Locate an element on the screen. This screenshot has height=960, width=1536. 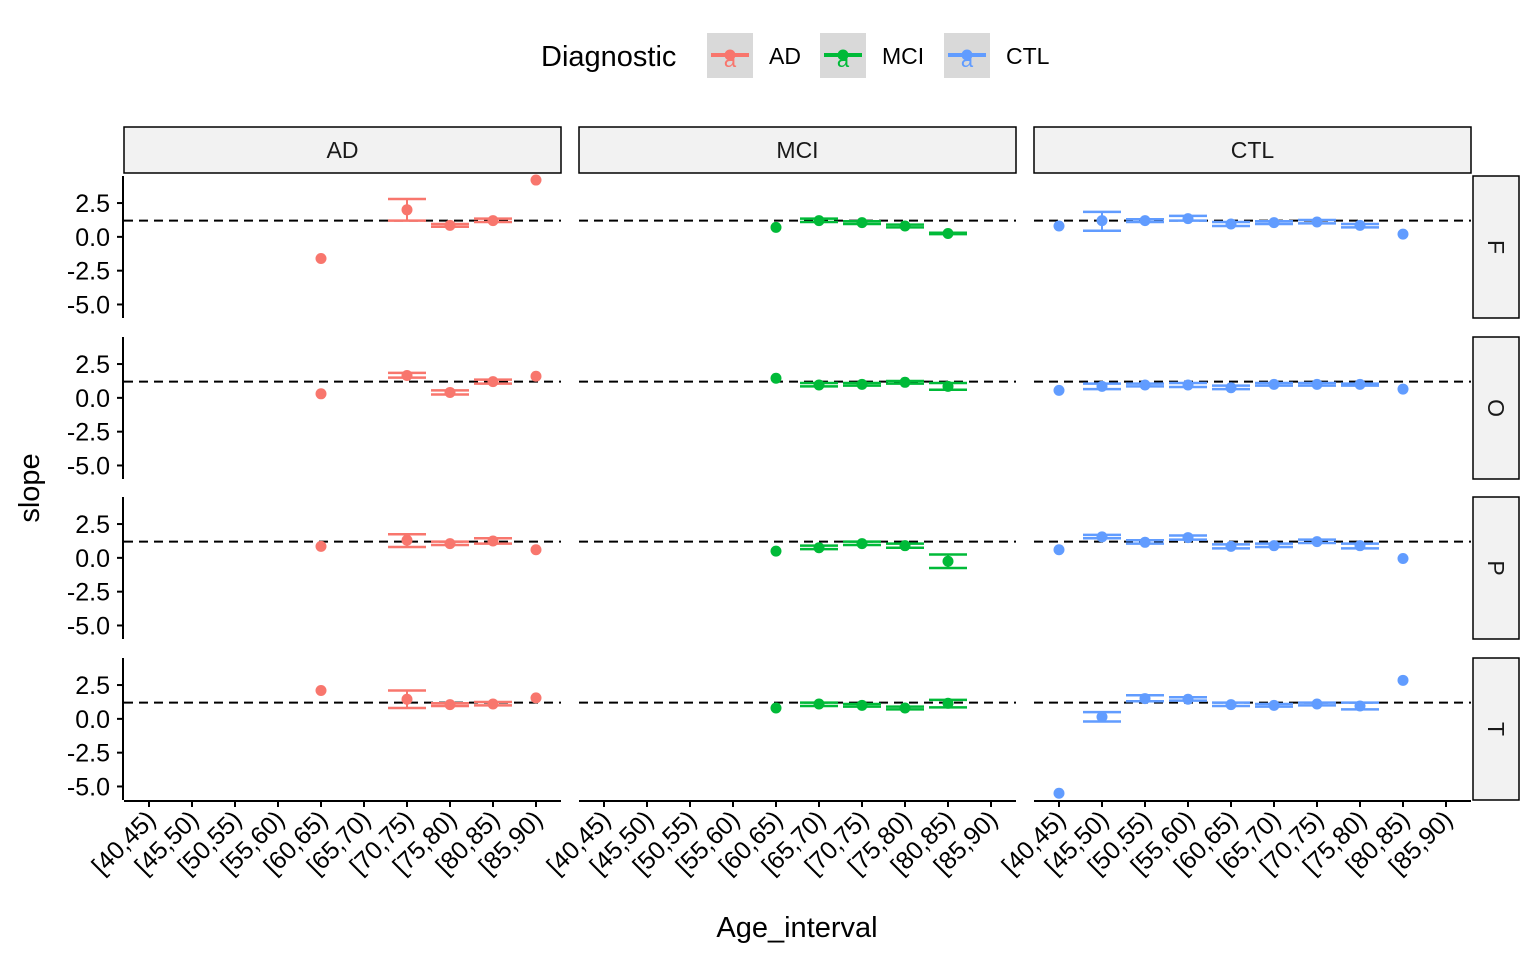
strip-row-f: F is located at coordinates (1496, 247).